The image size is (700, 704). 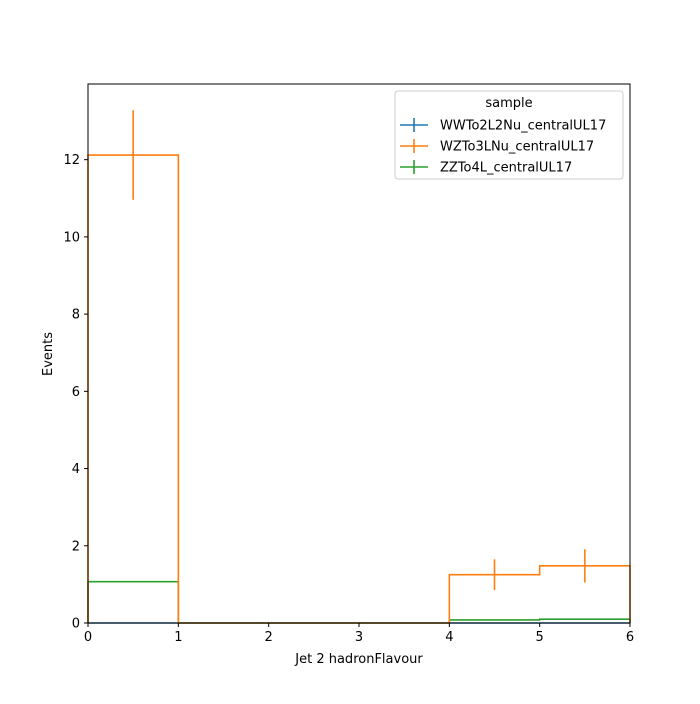 I want to click on y-tick-label: 10, so click(x=71, y=237).